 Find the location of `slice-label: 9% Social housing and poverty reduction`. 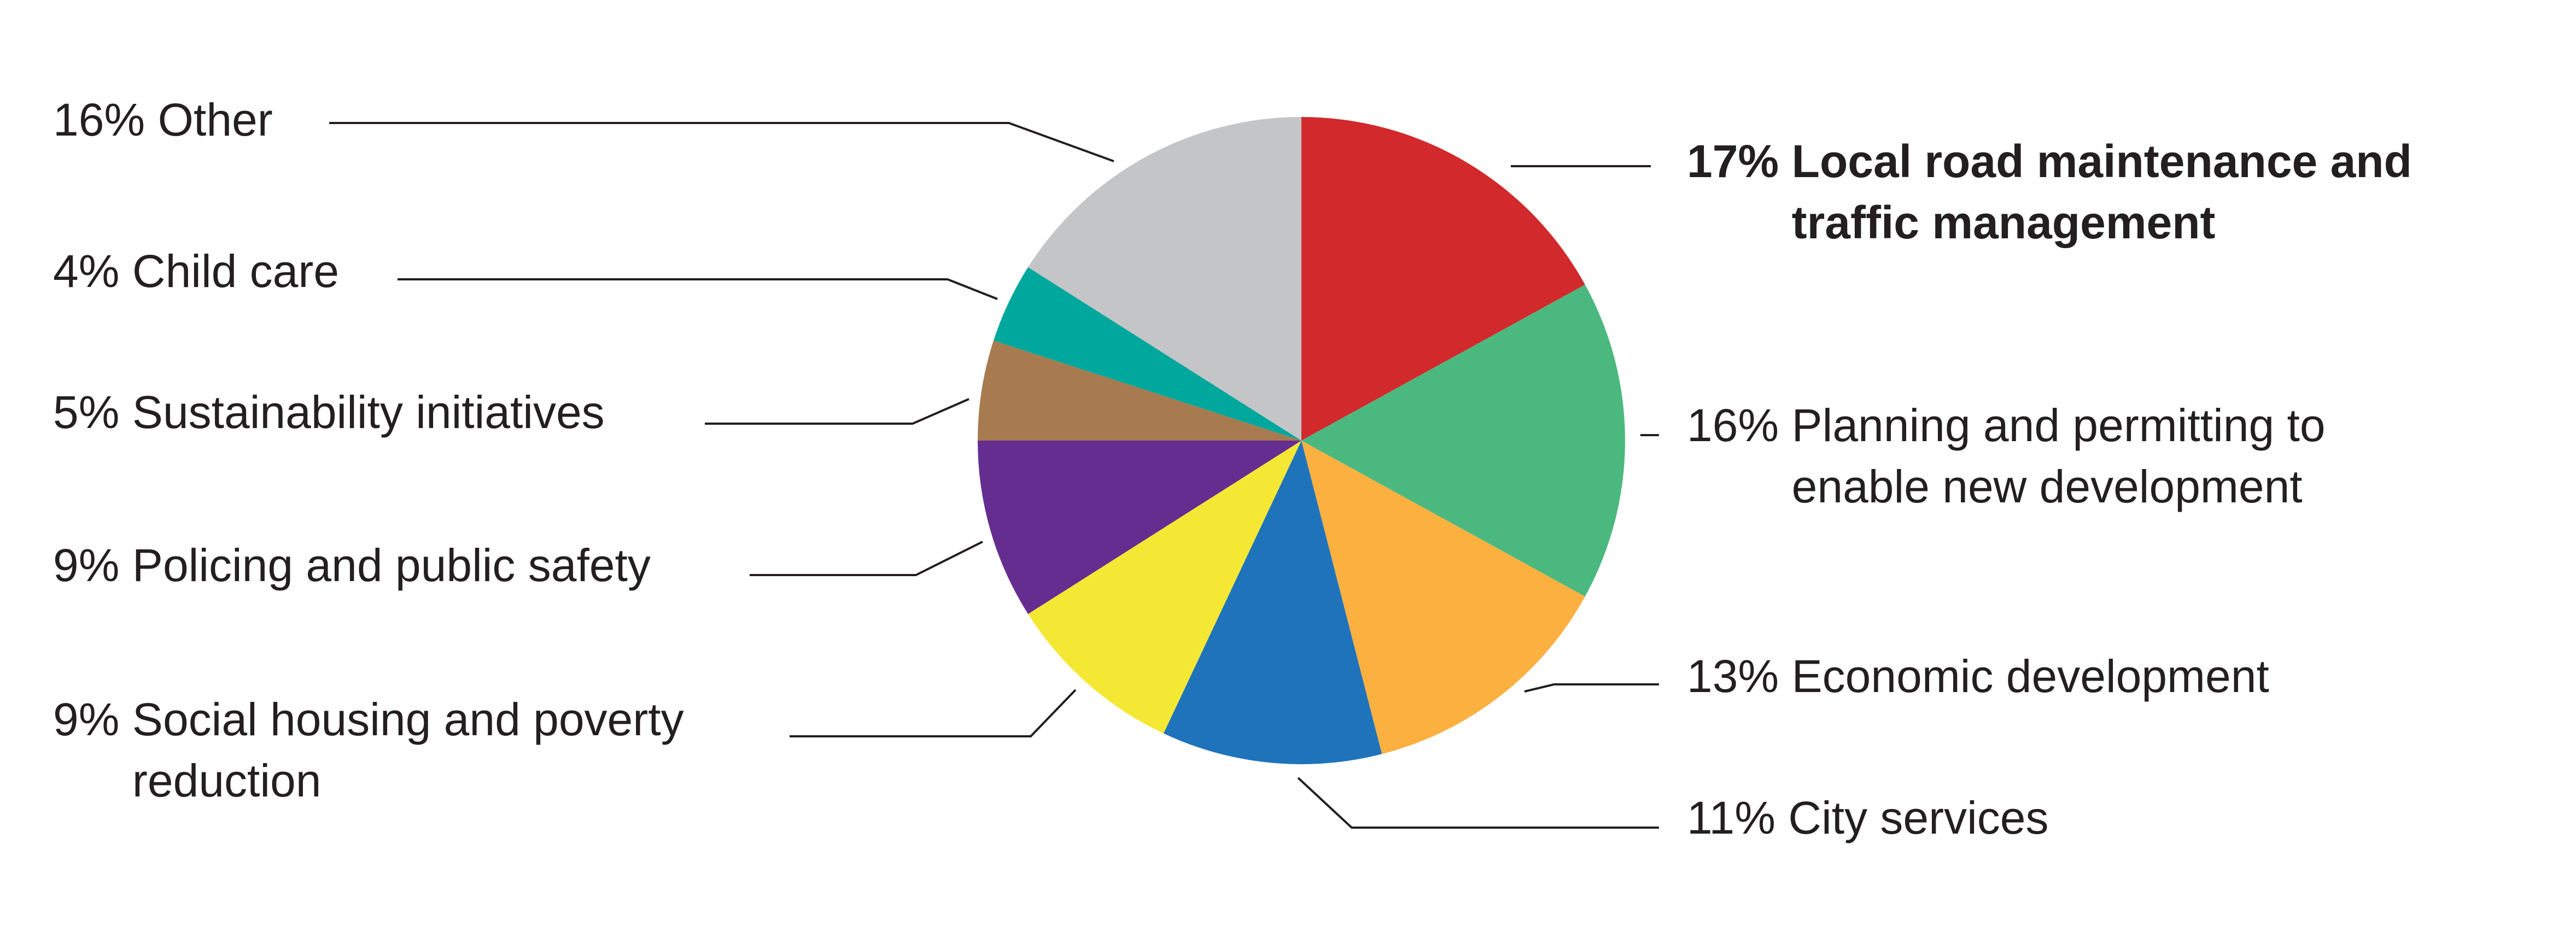

slice-label: 9% Social housing and poverty reduction is located at coordinates (407, 750).